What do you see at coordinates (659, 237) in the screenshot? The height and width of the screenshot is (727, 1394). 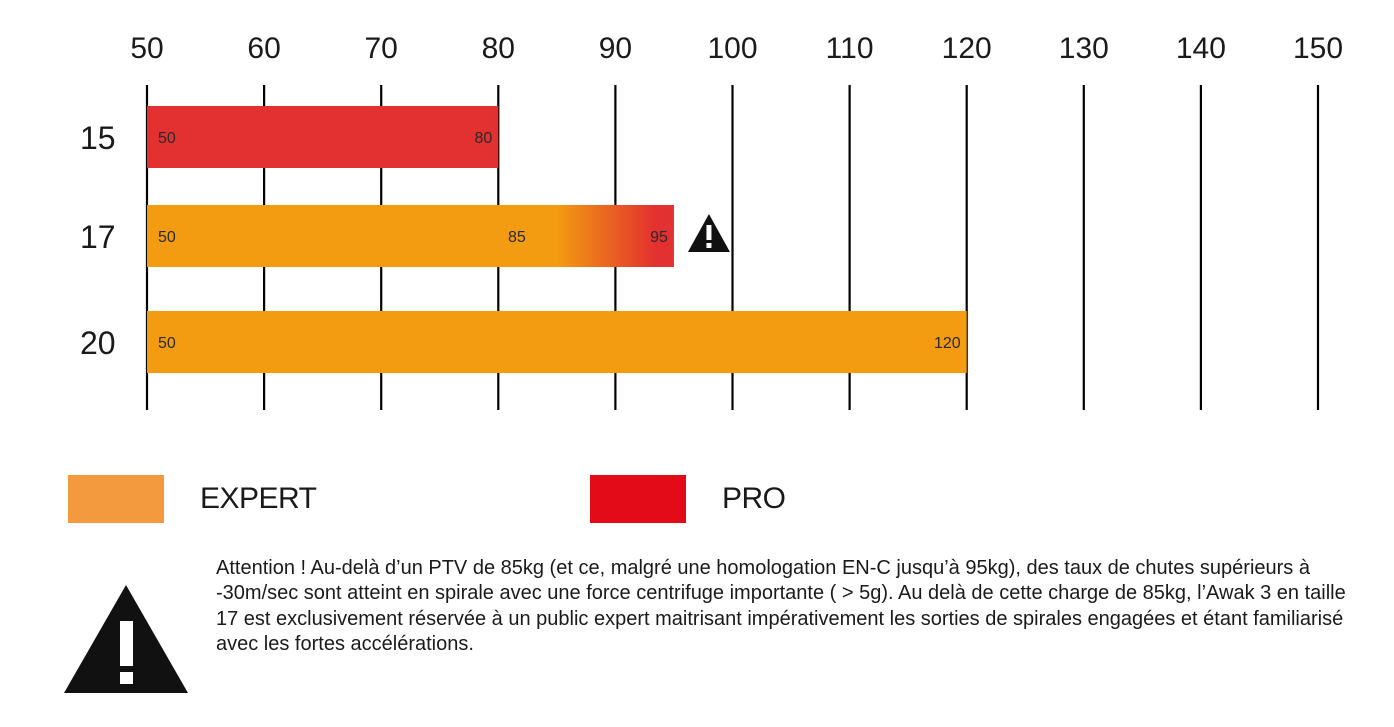 I see `bar-value-label: 95` at bounding box center [659, 237].